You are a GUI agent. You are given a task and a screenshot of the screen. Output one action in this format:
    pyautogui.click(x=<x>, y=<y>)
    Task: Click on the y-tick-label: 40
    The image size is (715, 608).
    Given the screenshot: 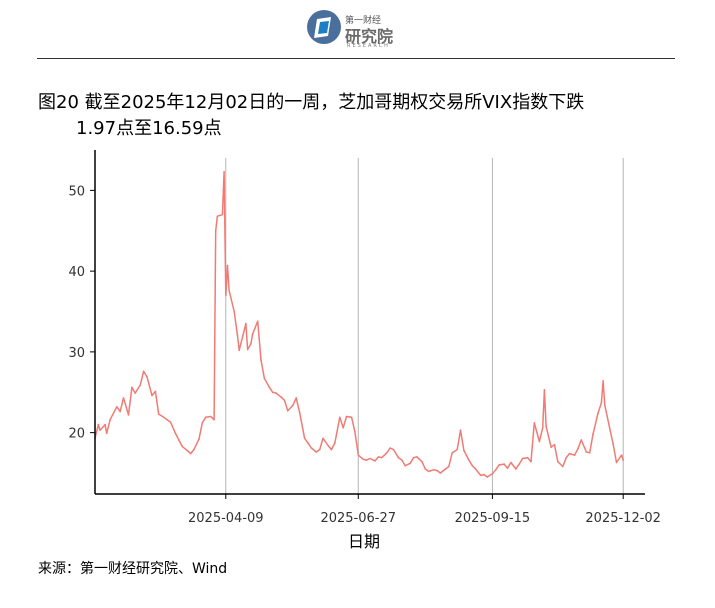 What is the action you would take?
    pyautogui.click(x=76, y=272)
    